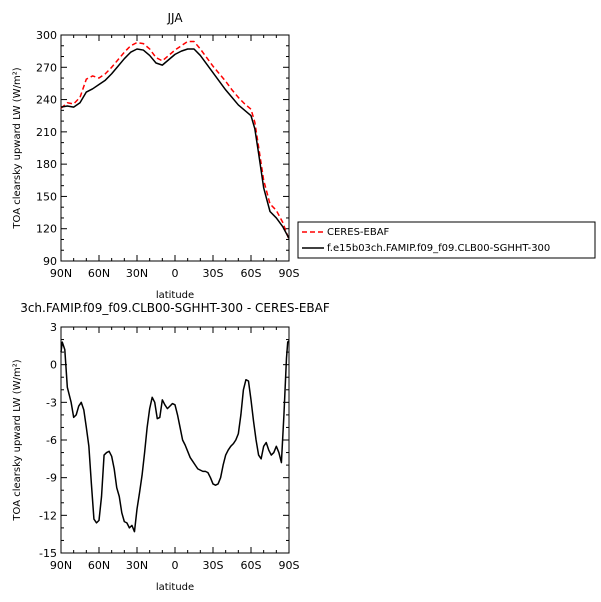 The image size is (601, 602). I want to click on legend-box, so click(446, 240).